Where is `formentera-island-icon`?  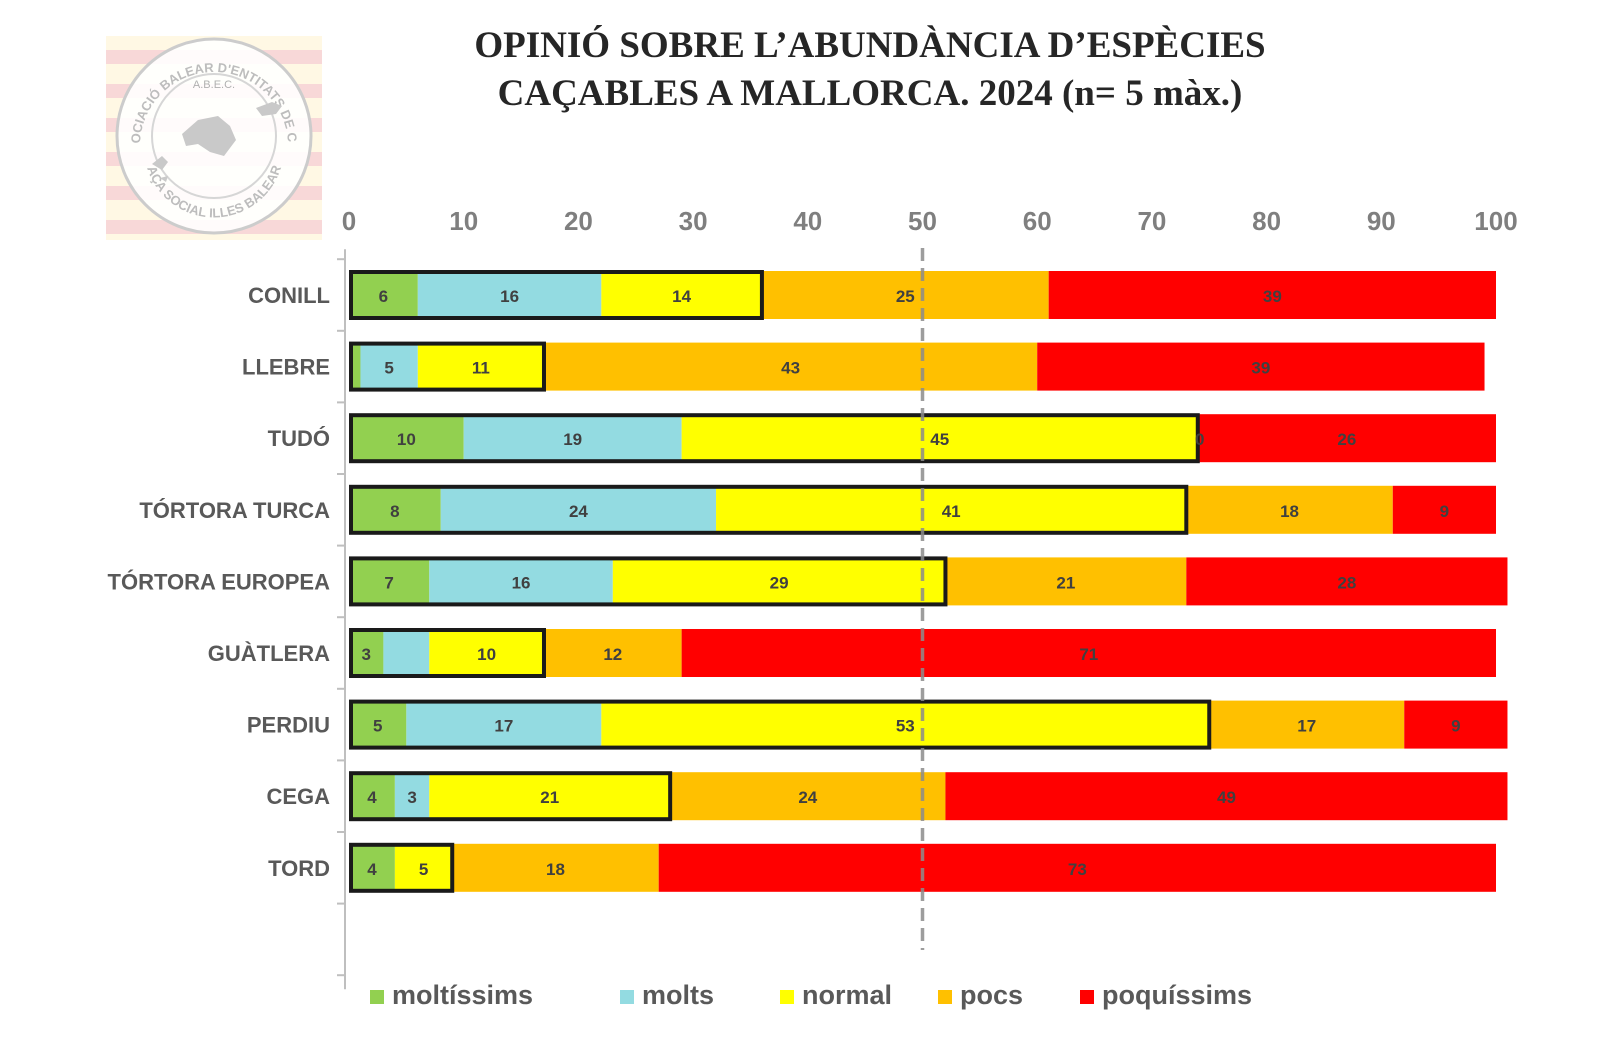 formentera-island-icon is located at coordinates (164, 179).